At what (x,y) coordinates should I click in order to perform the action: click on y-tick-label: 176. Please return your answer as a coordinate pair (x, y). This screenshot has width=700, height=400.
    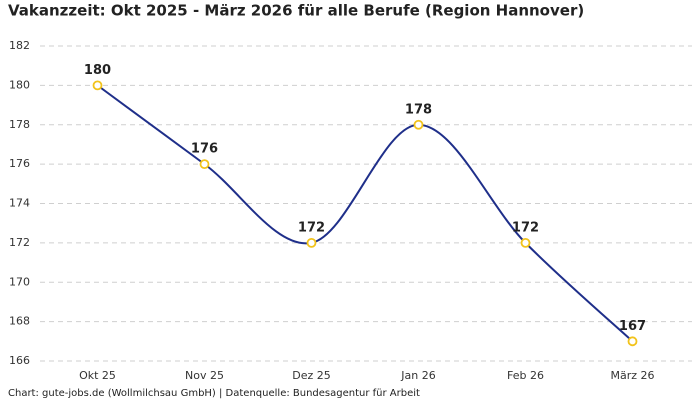
    Looking at the image, I should click on (19, 163).